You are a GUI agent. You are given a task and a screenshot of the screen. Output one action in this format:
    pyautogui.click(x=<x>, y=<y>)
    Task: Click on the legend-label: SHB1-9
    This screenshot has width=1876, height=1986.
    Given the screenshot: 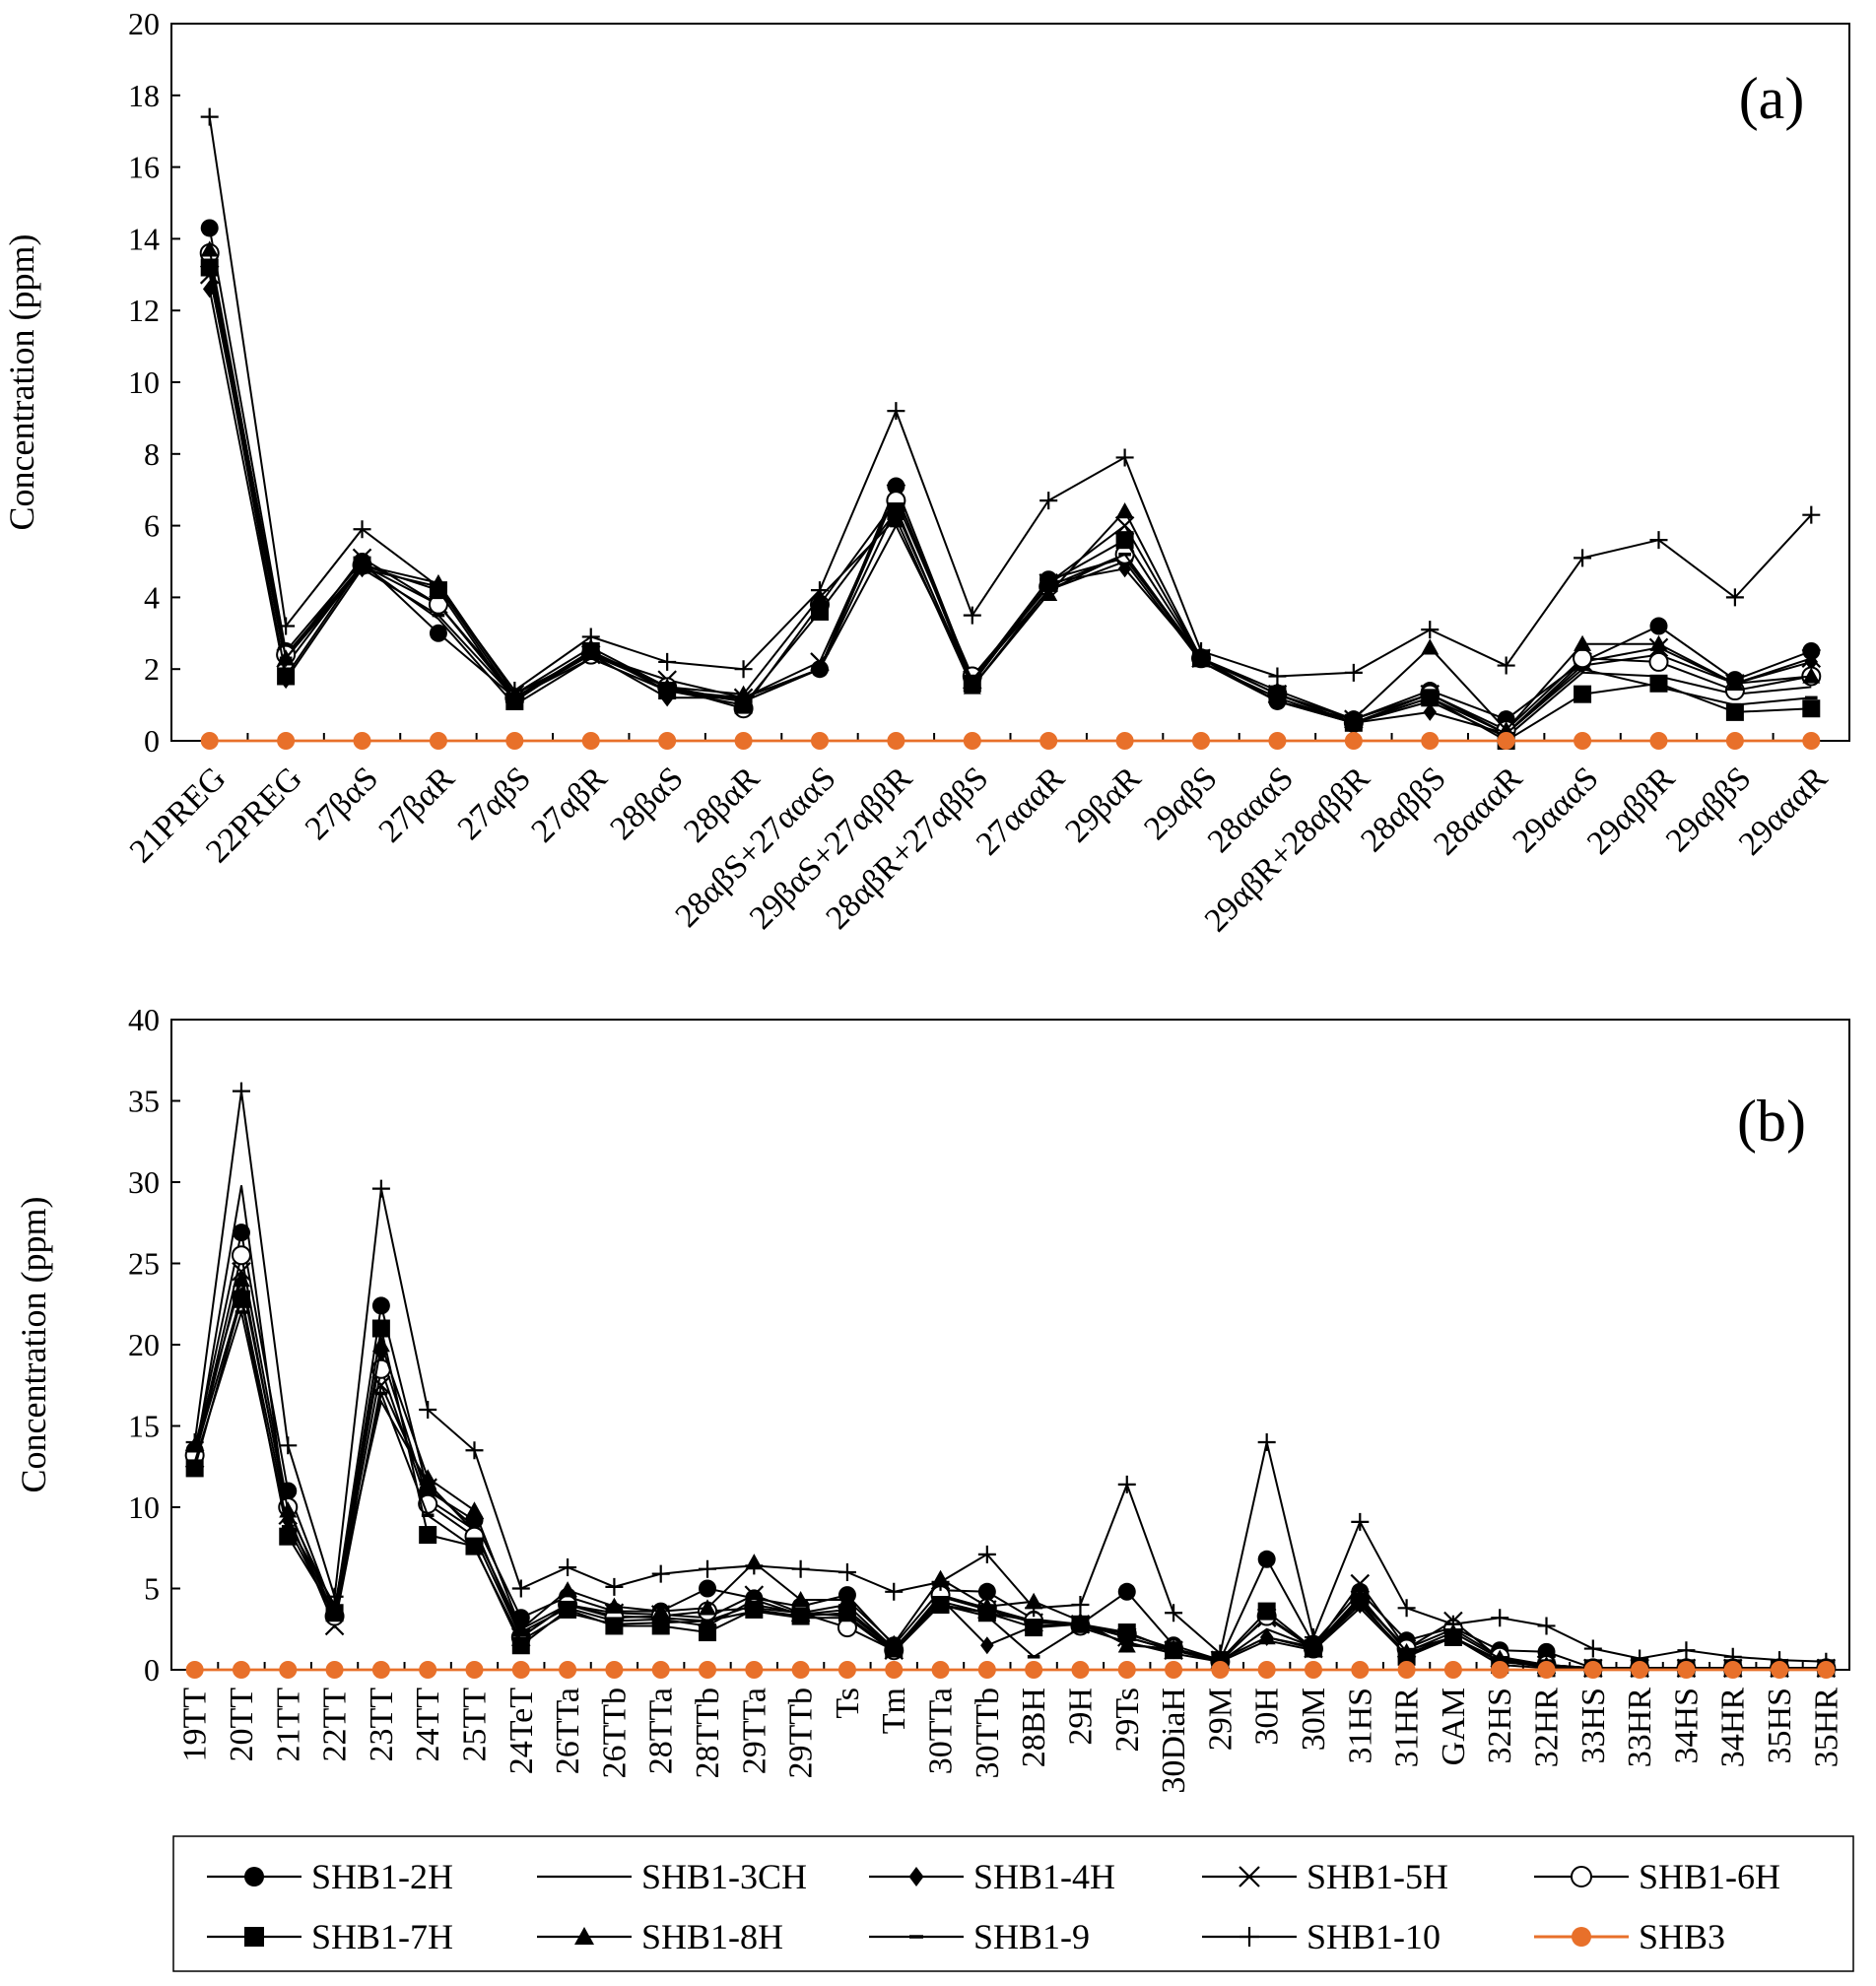 What is the action you would take?
    pyautogui.click(x=1032, y=1936)
    